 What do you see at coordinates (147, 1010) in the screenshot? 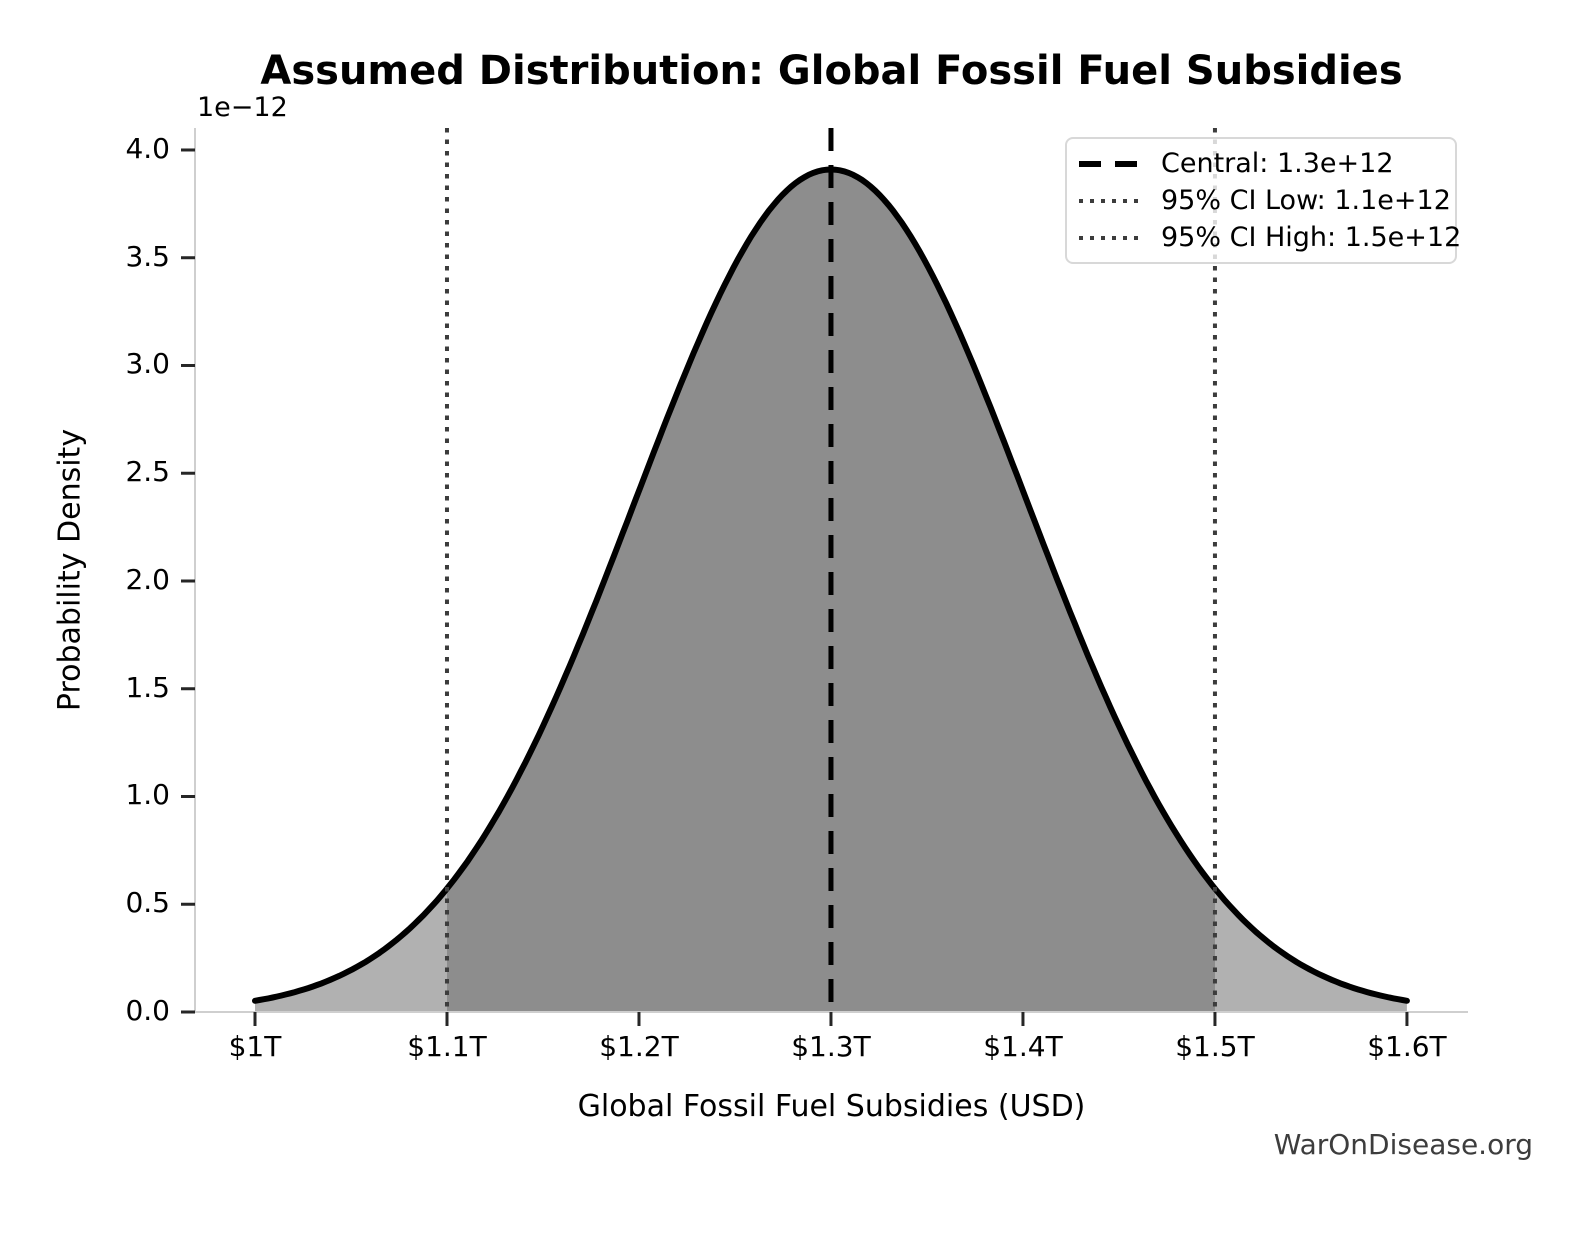
I see `y-tick-label: 0.0` at bounding box center [147, 1010].